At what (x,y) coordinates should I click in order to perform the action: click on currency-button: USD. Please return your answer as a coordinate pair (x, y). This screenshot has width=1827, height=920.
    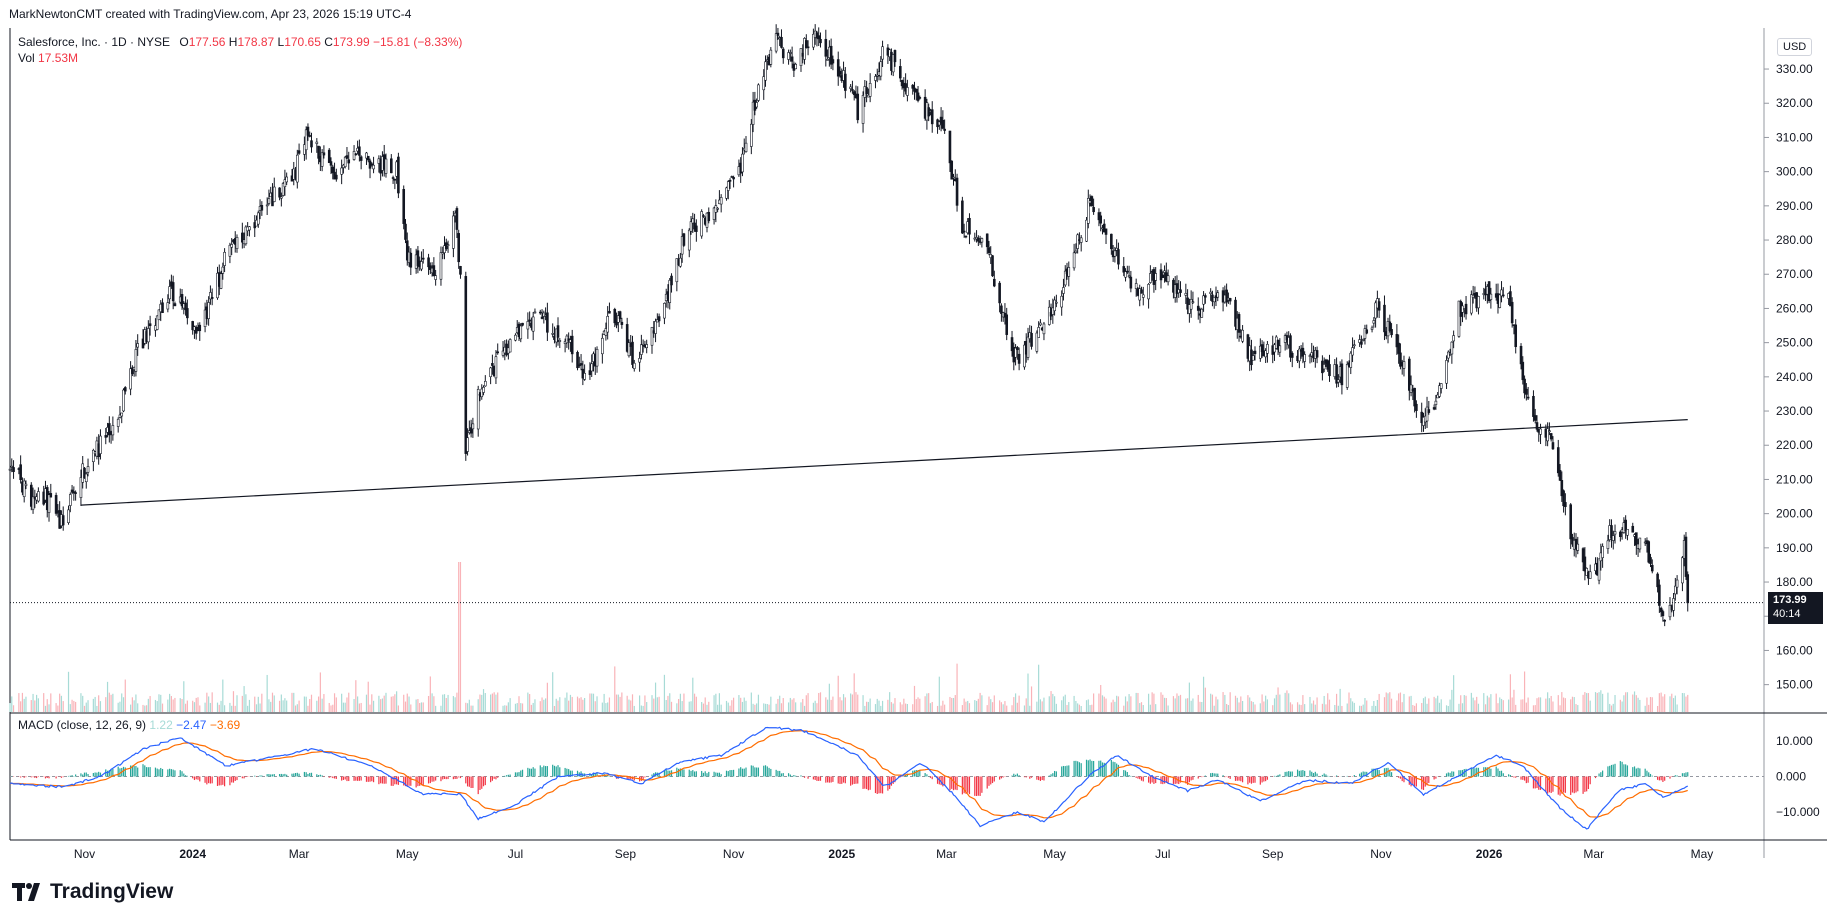
    Looking at the image, I should click on (1795, 47).